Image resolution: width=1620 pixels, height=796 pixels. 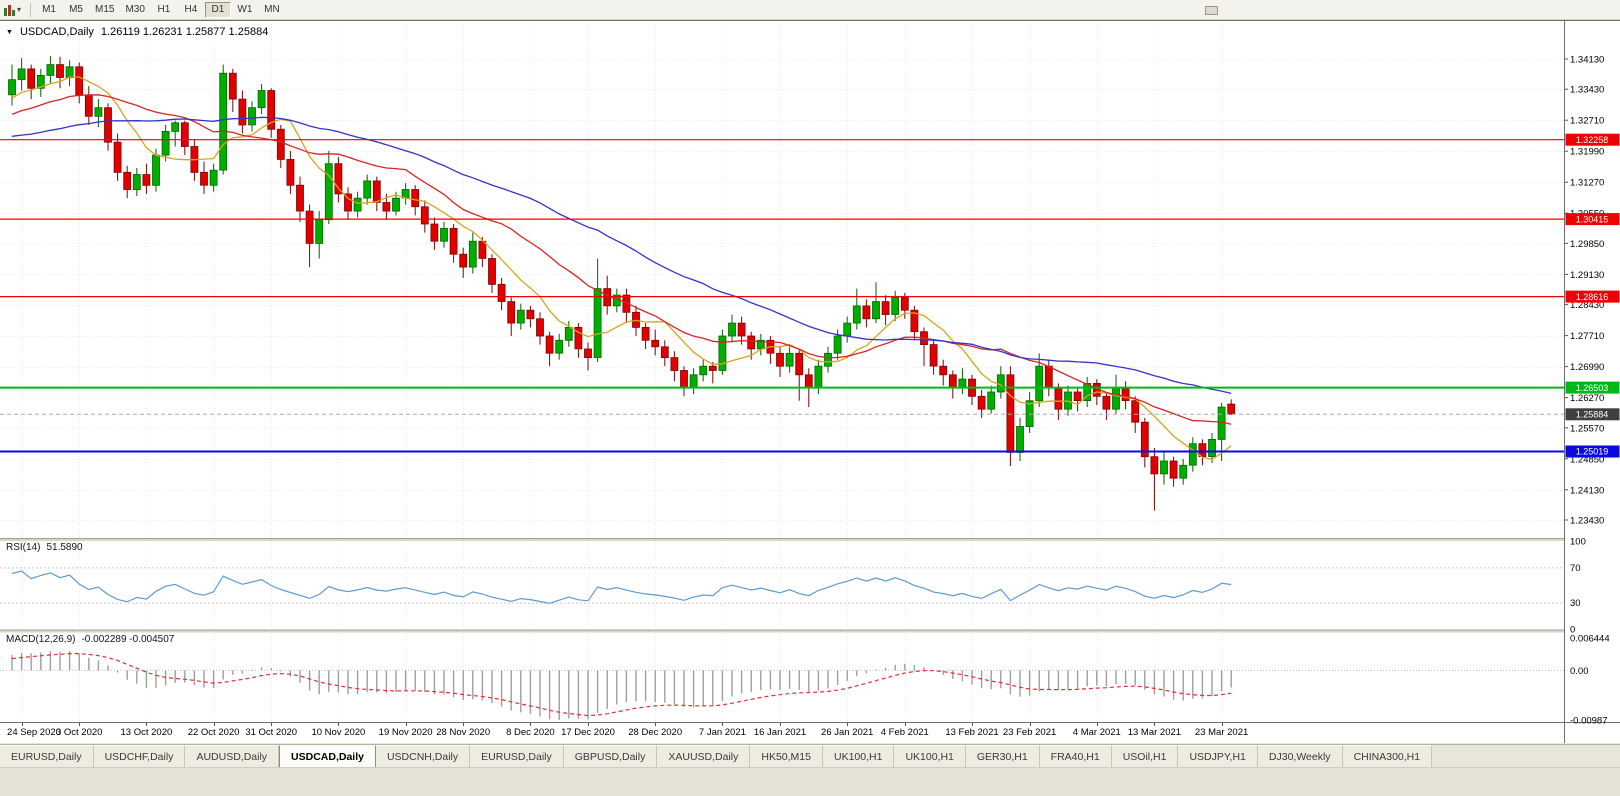 I want to click on chart-tab: FRA40,H1, so click(x=1075, y=756).